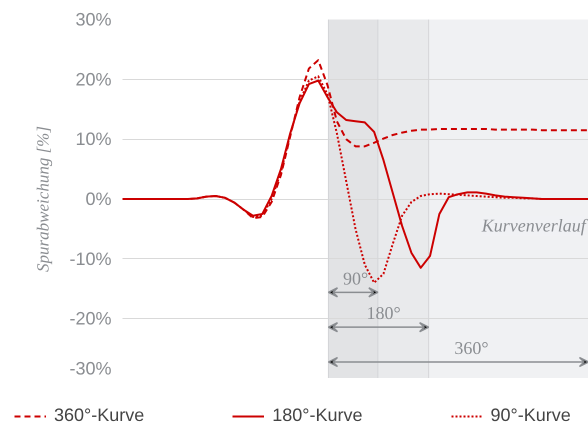  Describe the element at coordinates (93, 79) in the screenshot. I see `y-tick-label: 20%` at that location.